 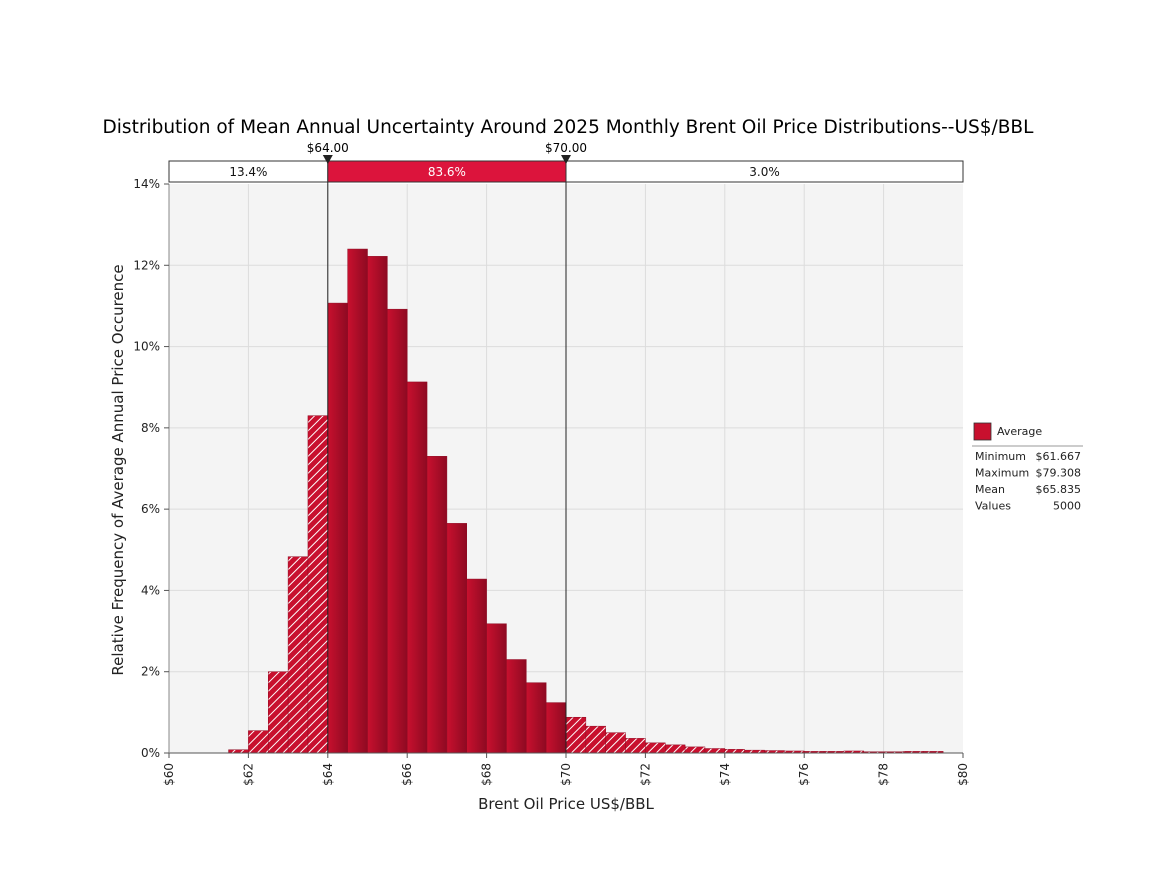 What do you see at coordinates (487, 774) in the screenshot?
I see `x-tick-label: $68` at bounding box center [487, 774].